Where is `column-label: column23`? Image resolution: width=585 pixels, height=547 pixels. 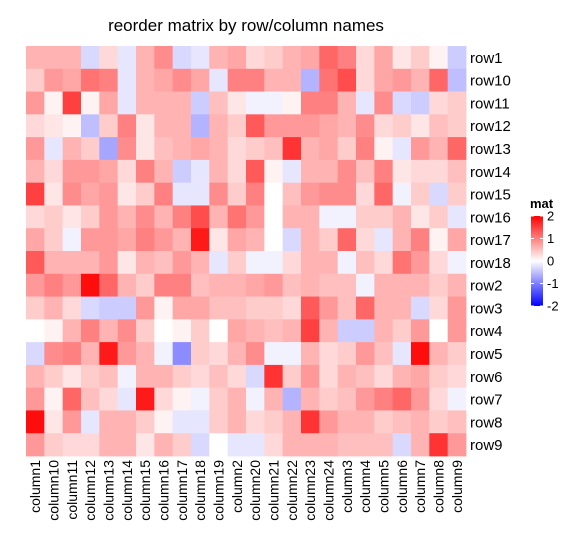 column-label: column23 is located at coordinates (310, 490).